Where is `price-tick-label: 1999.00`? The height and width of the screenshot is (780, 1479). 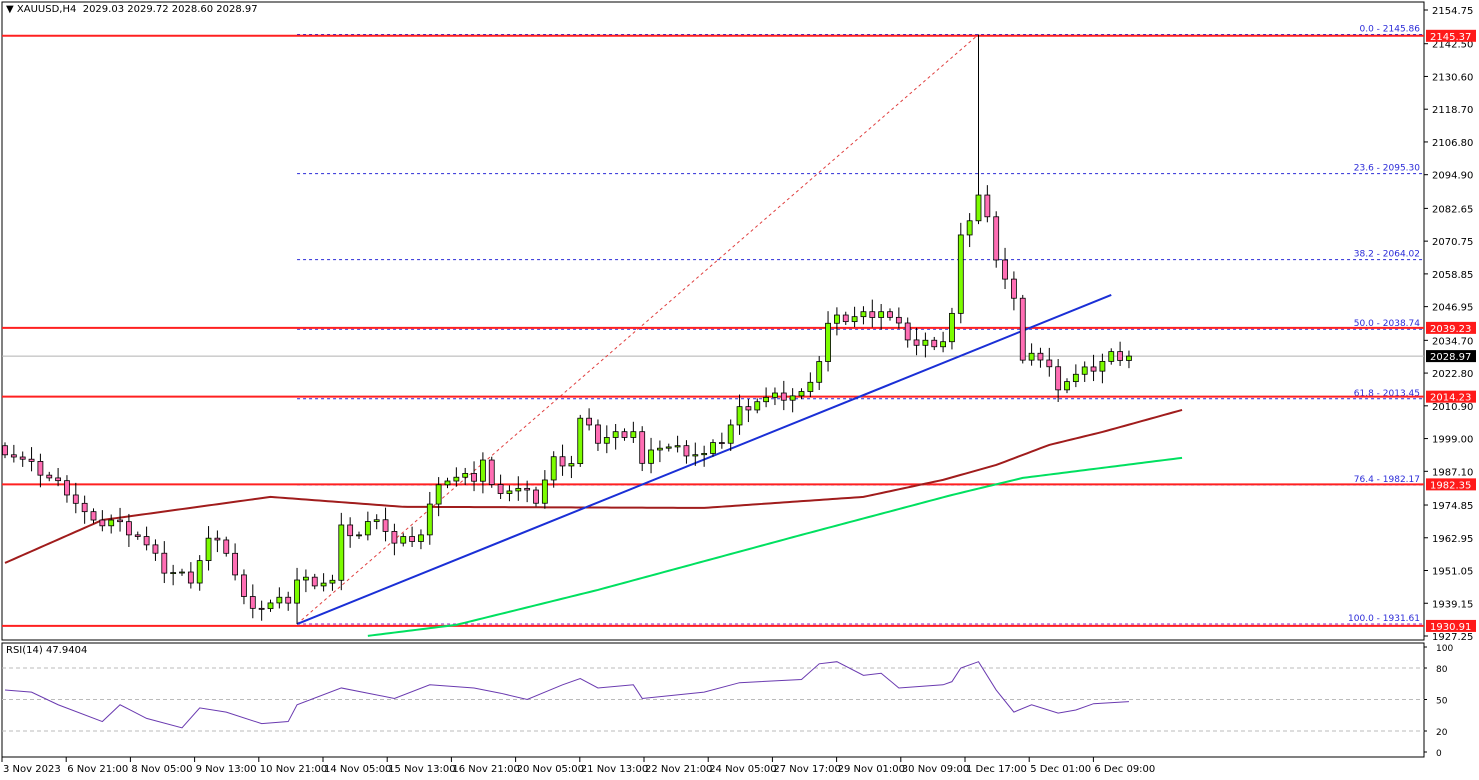
price-tick-label: 1999.00 is located at coordinates (1452, 440).